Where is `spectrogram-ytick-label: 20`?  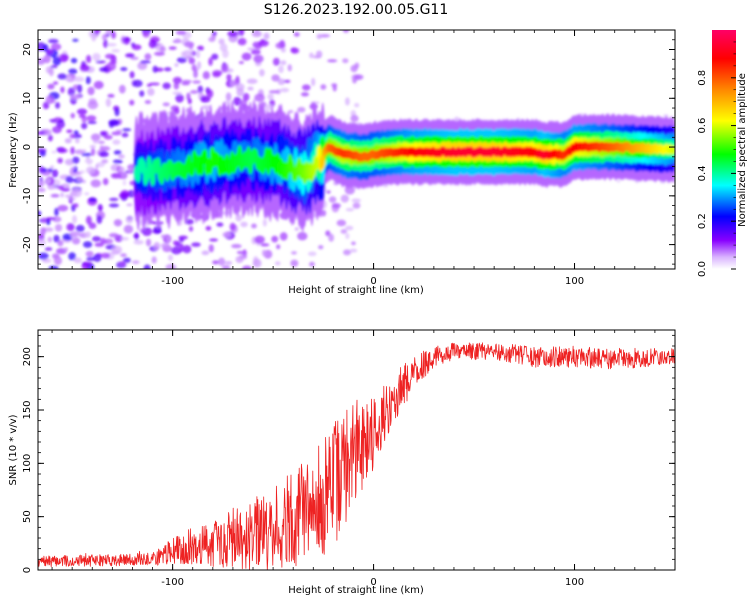
spectrogram-ytick-label: 20 is located at coordinates (27, 49).